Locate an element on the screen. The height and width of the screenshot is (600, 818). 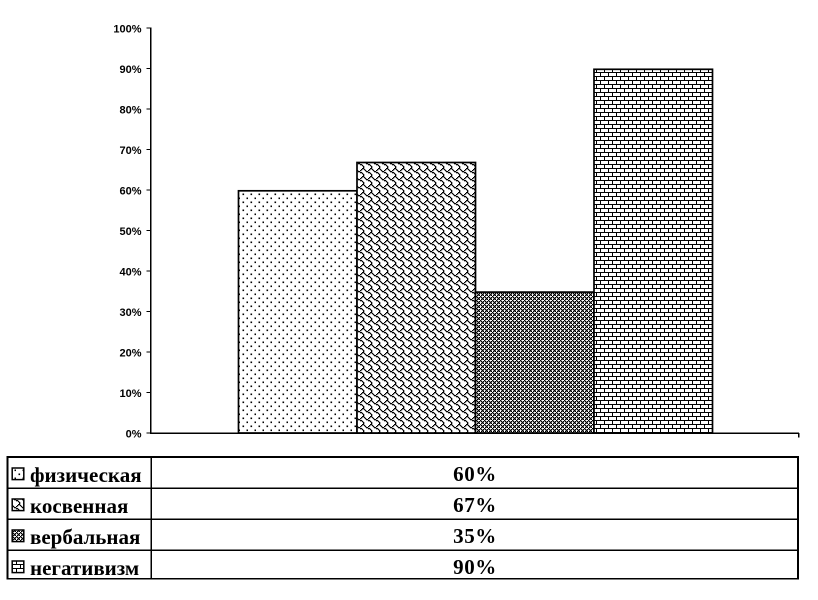
svg-text: 35% is located at coordinates (475, 536).